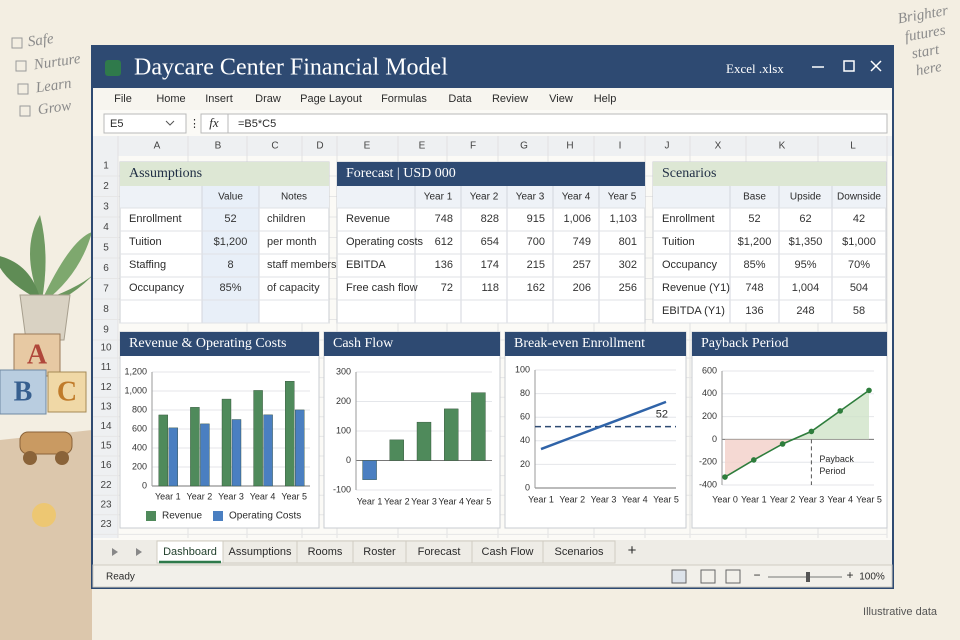 The width and height of the screenshot is (960, 640). I want to click on x-tick-label: Year 3, so click(424, 501).